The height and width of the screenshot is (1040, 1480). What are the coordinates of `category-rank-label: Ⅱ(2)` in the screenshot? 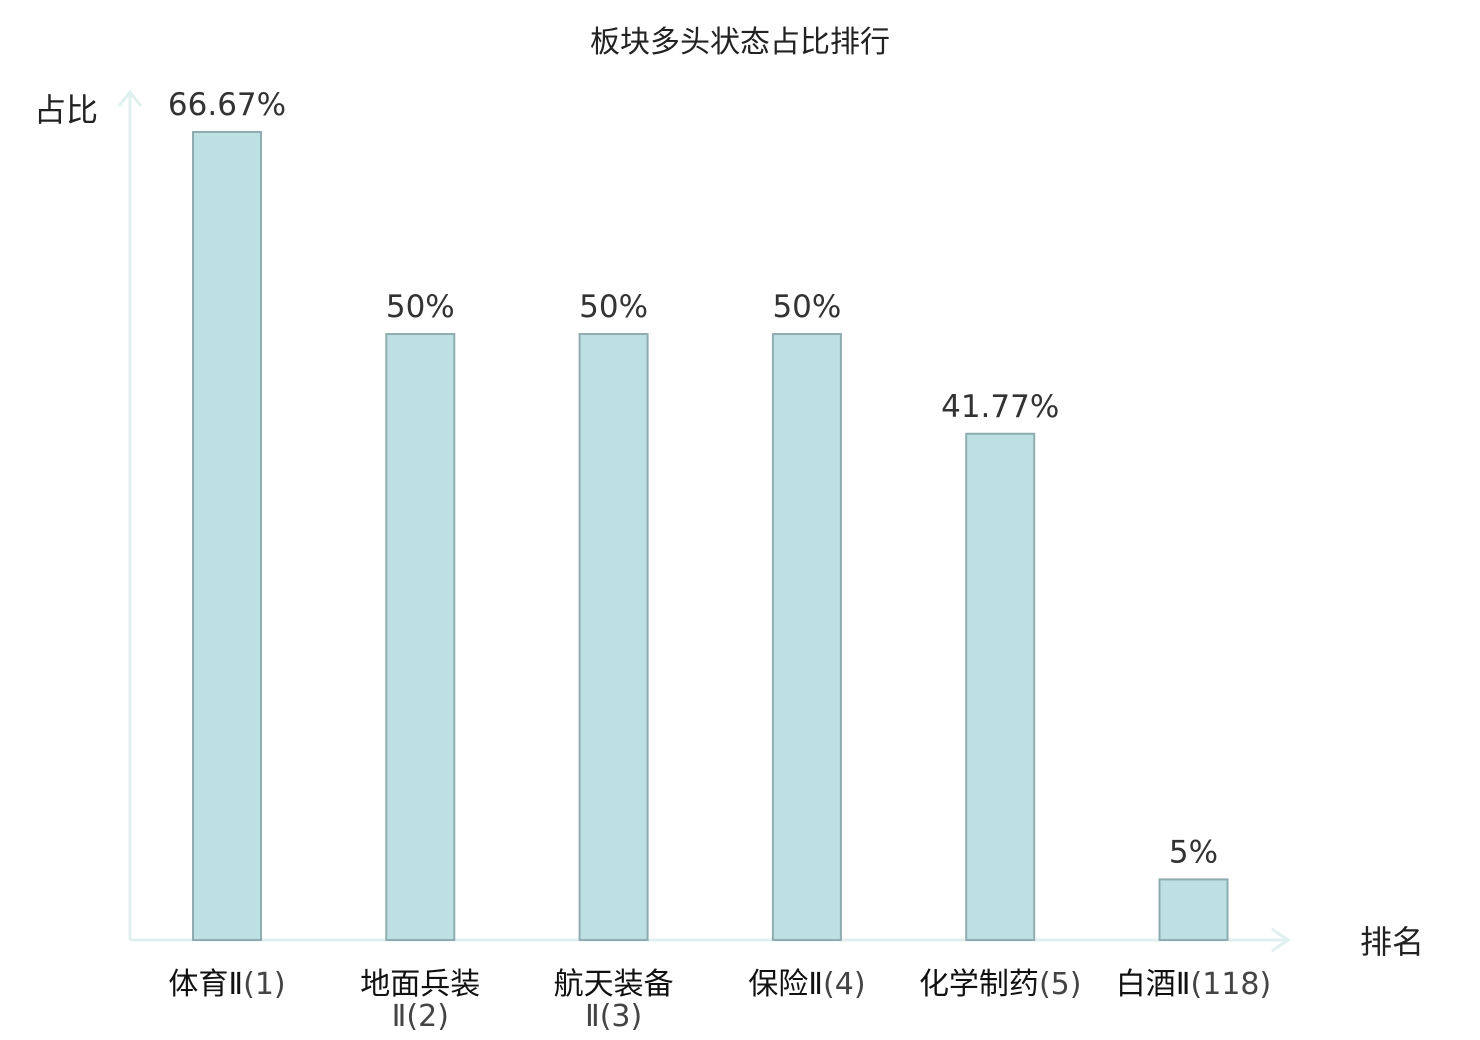 It's located at (420, 1016).